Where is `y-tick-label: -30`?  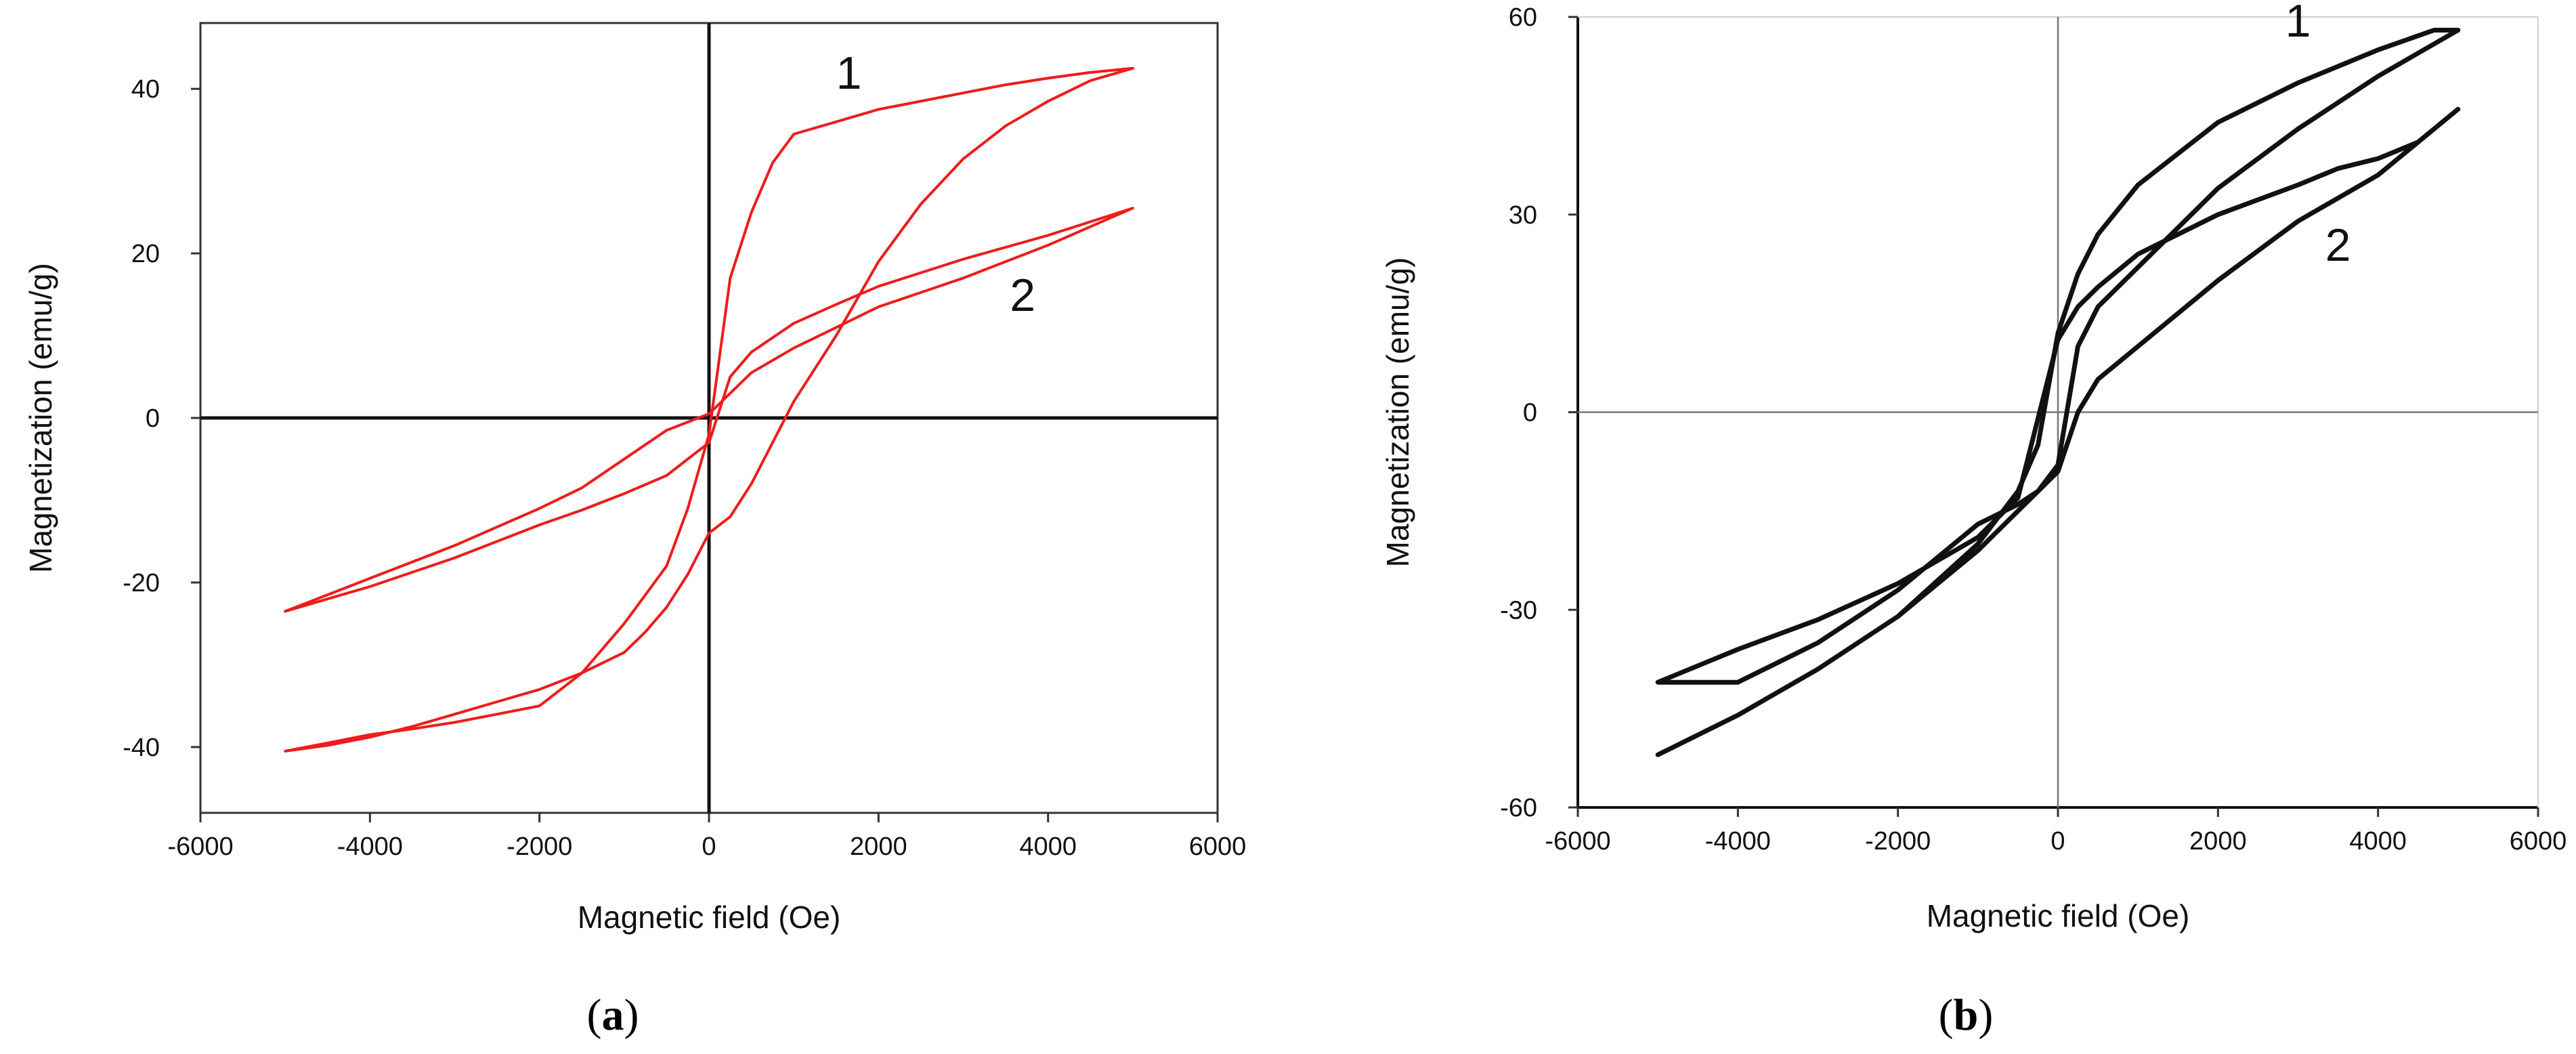
y-tick-label: -30 is located at coordinates (1518, 610).